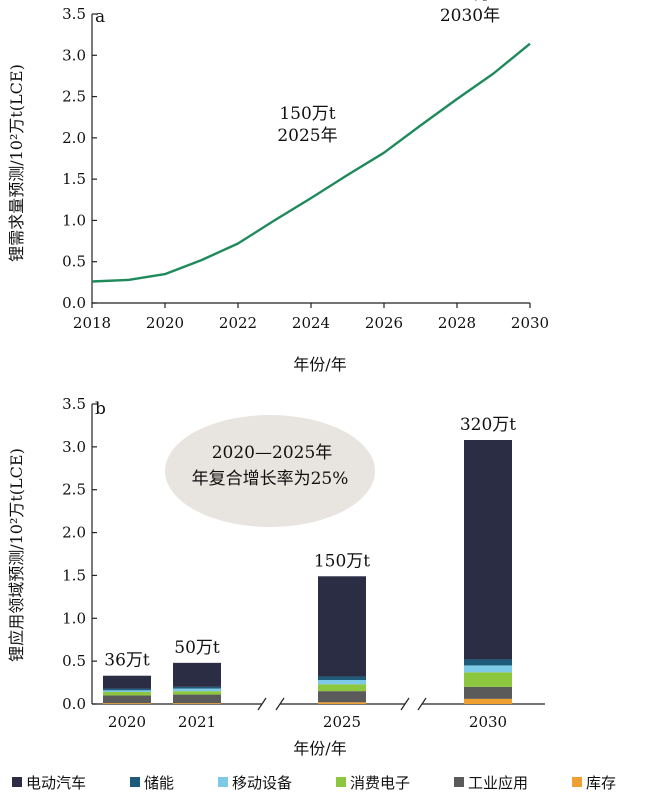  Describe the element at coordinates (601, 783) in the screenshot. I see `legend-entry-label: 库存` at that location.